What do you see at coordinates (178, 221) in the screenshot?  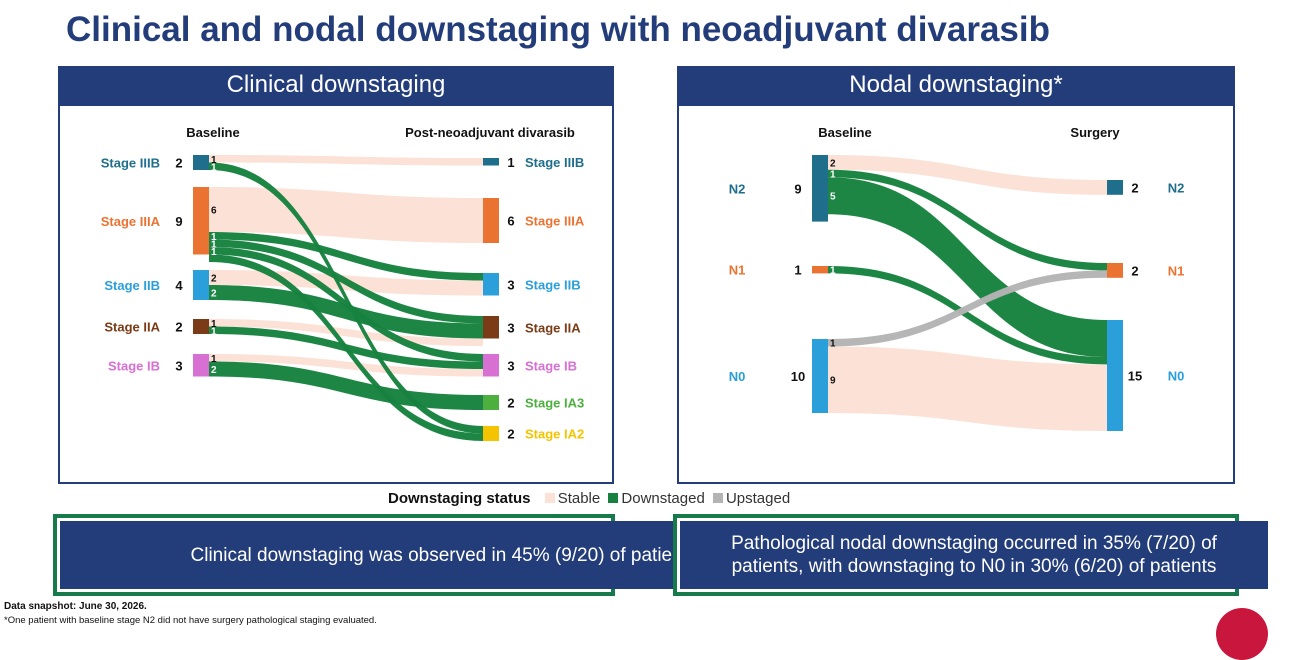 I see `clinical-left-count: 9` at bounding box center [178, 221].